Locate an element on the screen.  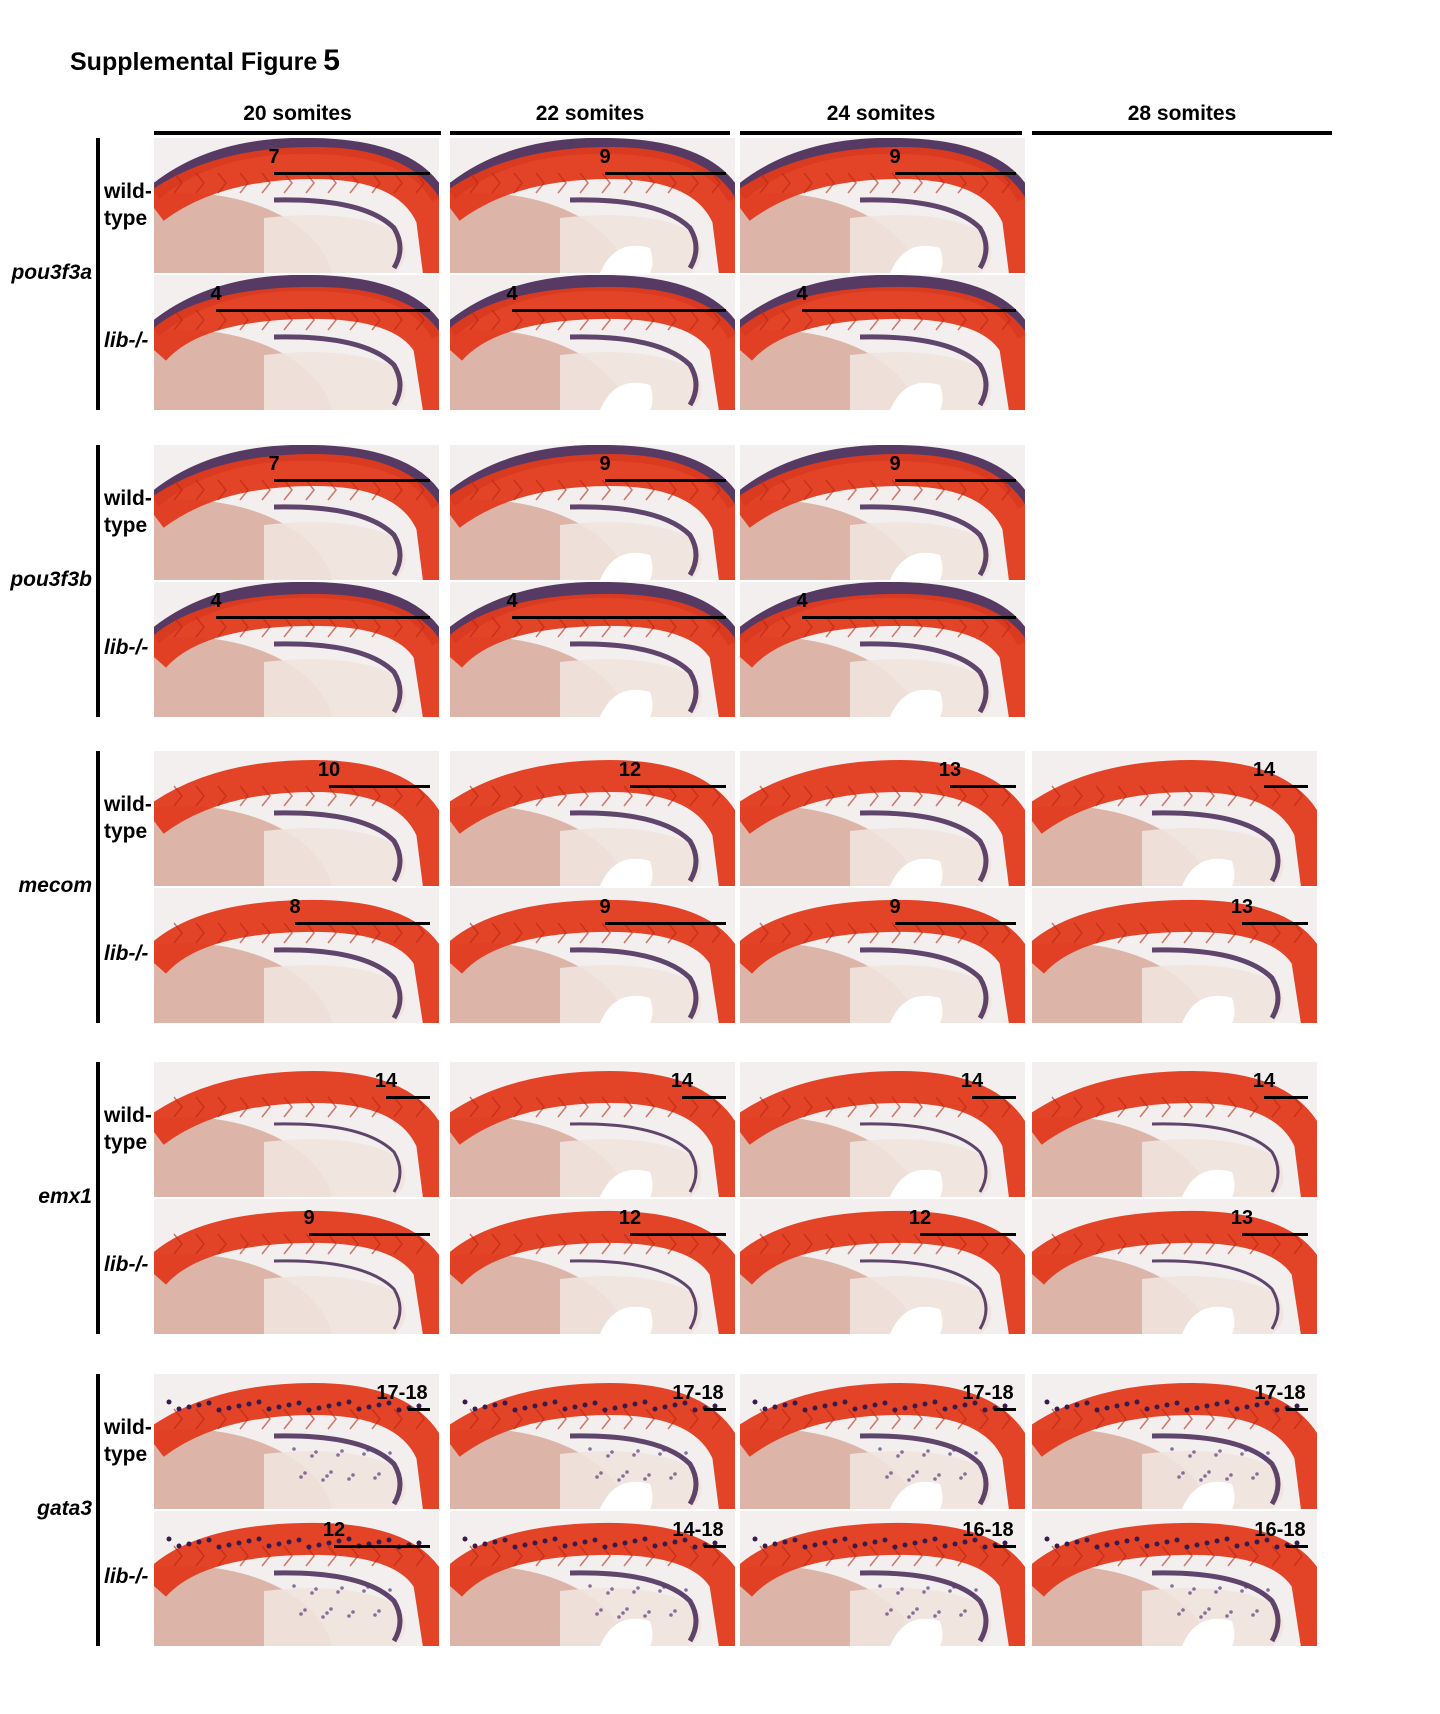
gene-bracket-mecom is located at coordinates (98, 887).